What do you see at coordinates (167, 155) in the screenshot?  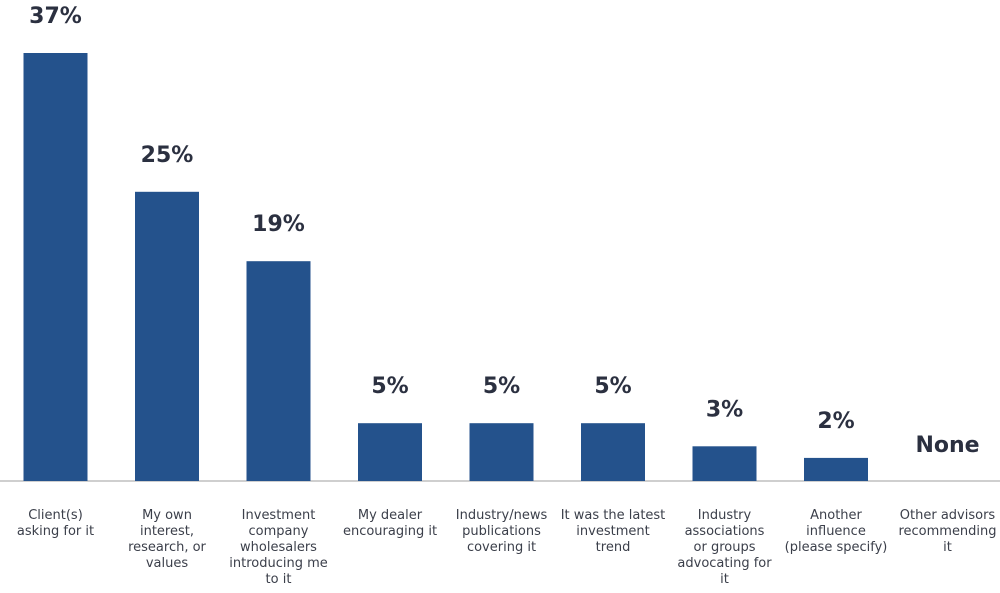 I see `value-label-1: 25%` at bounding box center [167, 155].